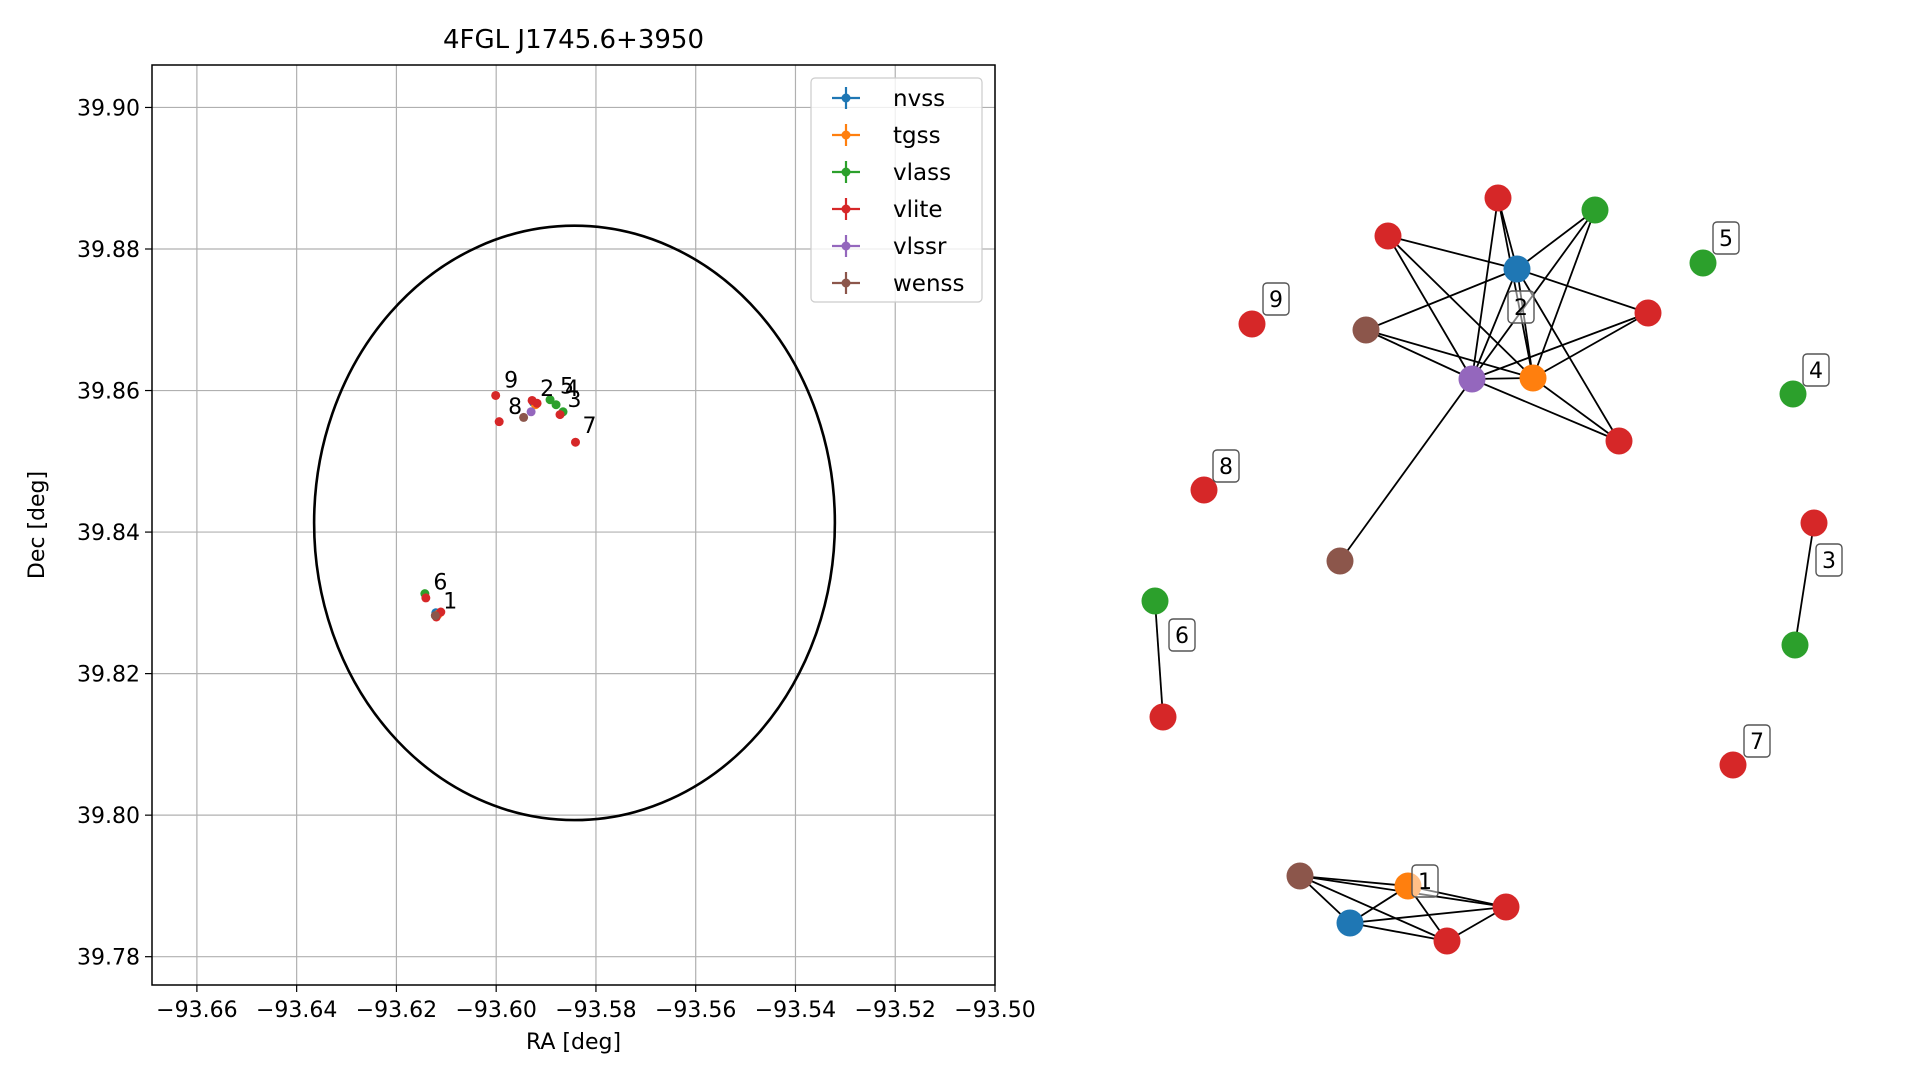 The height and width of the screenshot is (1080, 1919). I want to click on legend-label-vlssr: vlssr, so click(920, 247).